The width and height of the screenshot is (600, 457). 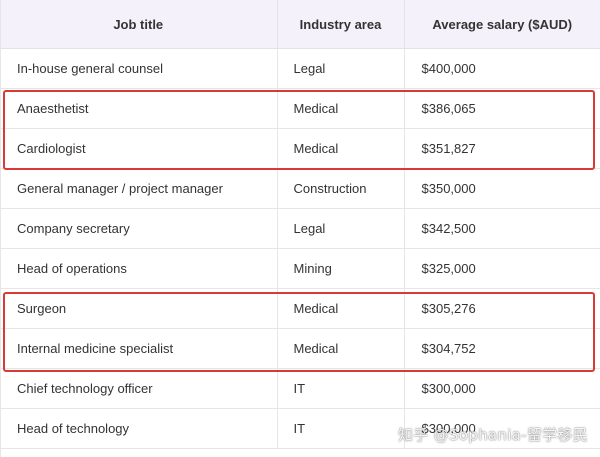 I want to click on salary-cell: $304,752, so click(x=502, y=348).